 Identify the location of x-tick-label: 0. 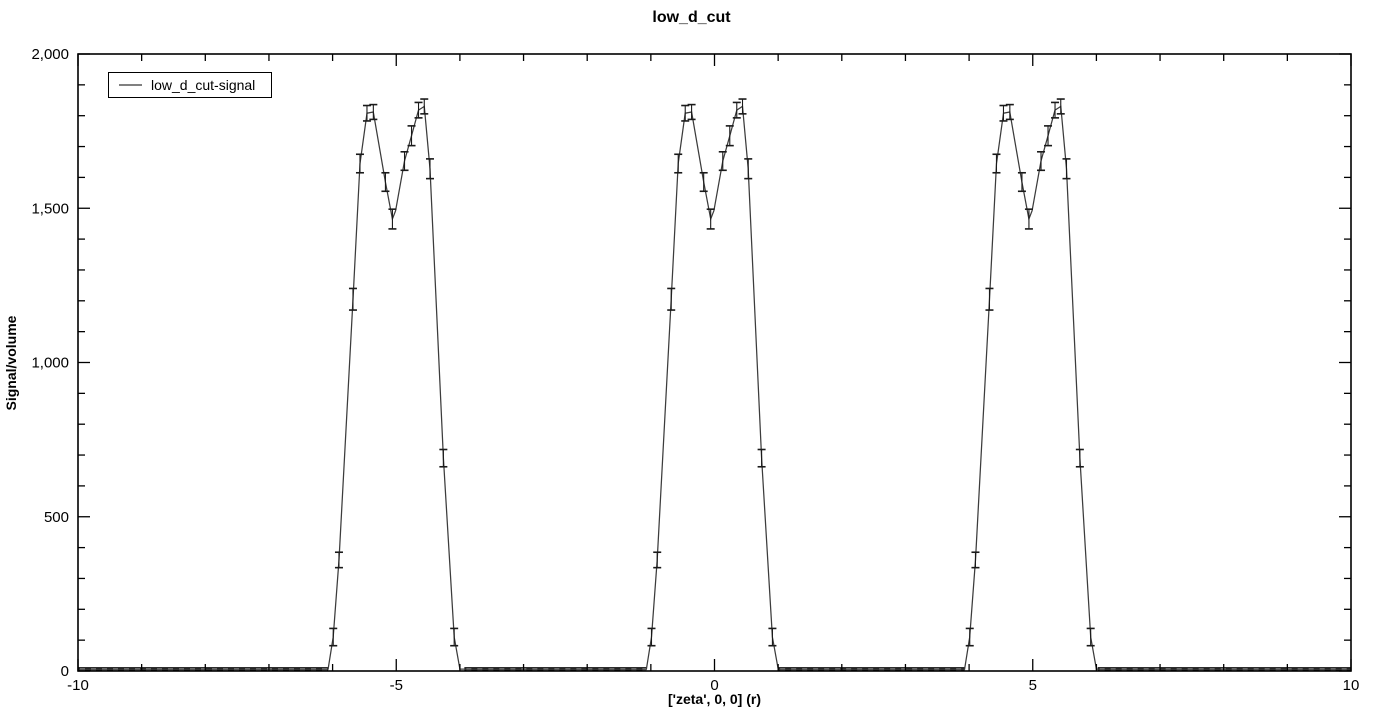
(714, 685).